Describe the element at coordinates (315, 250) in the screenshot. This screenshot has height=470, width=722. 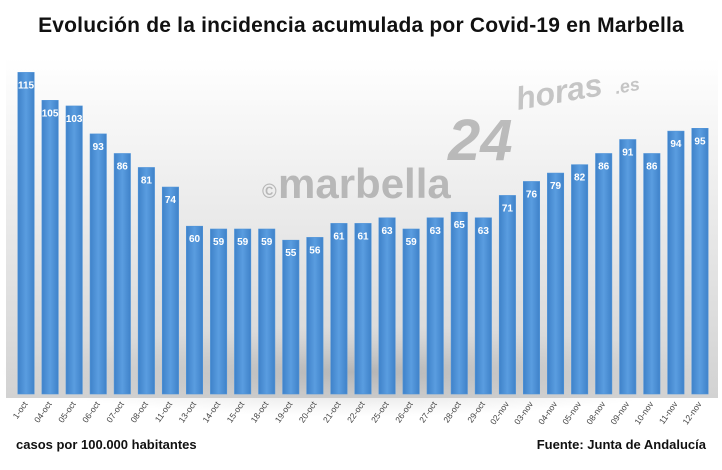
I see `bar-value-label: 56` at that location.